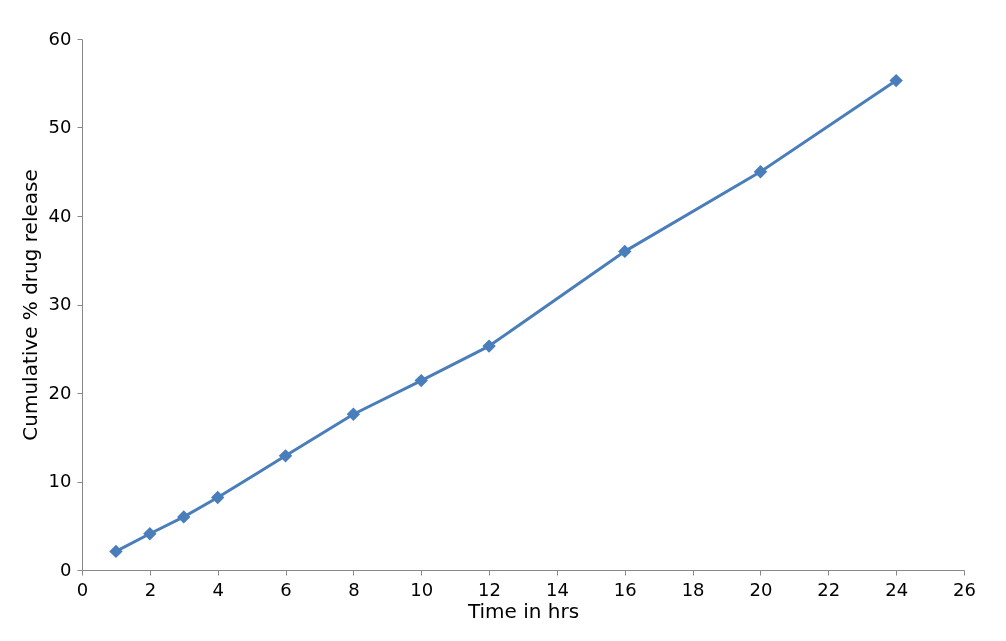 Image resolution: width=1006 pixels, height=641 pixels. Describe the element at coordinates (897, 589) in the screenshot. I see `x-tick-label: 24` at that location.